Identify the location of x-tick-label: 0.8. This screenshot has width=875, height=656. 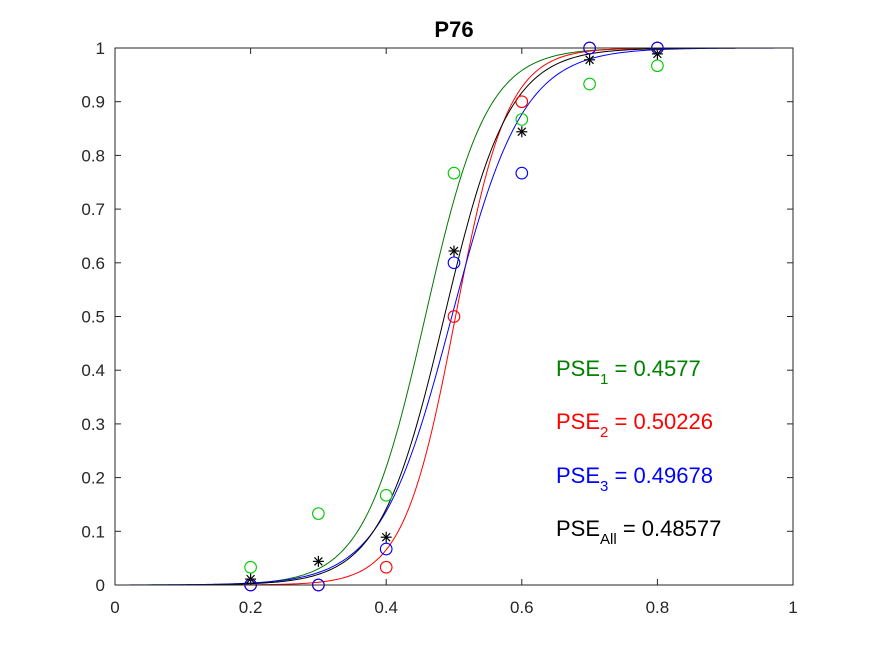
(658, 607).